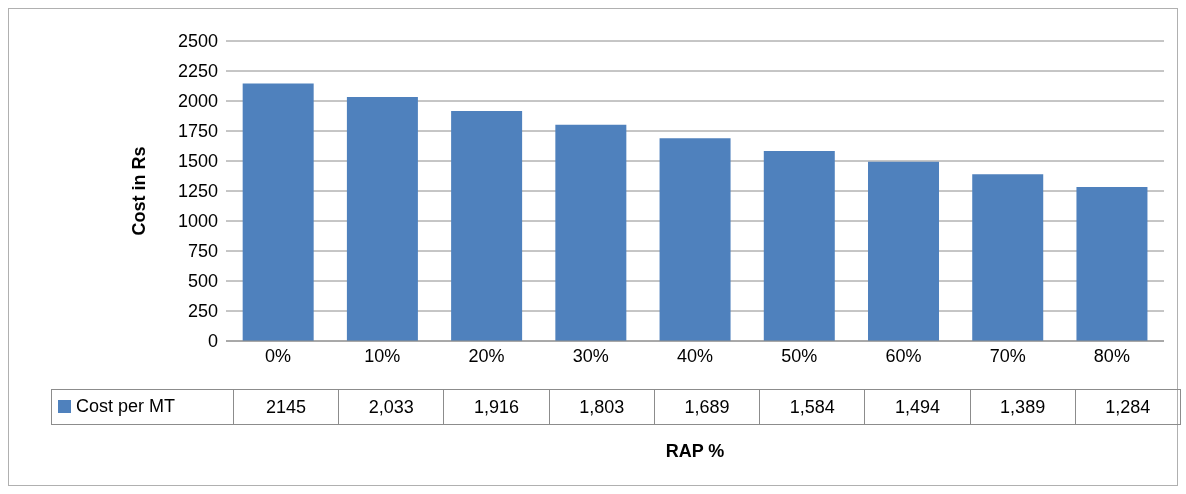  Describe the element at coordinates (707, 407) in the screenshot. I see `data-label: 1,689` at that location.